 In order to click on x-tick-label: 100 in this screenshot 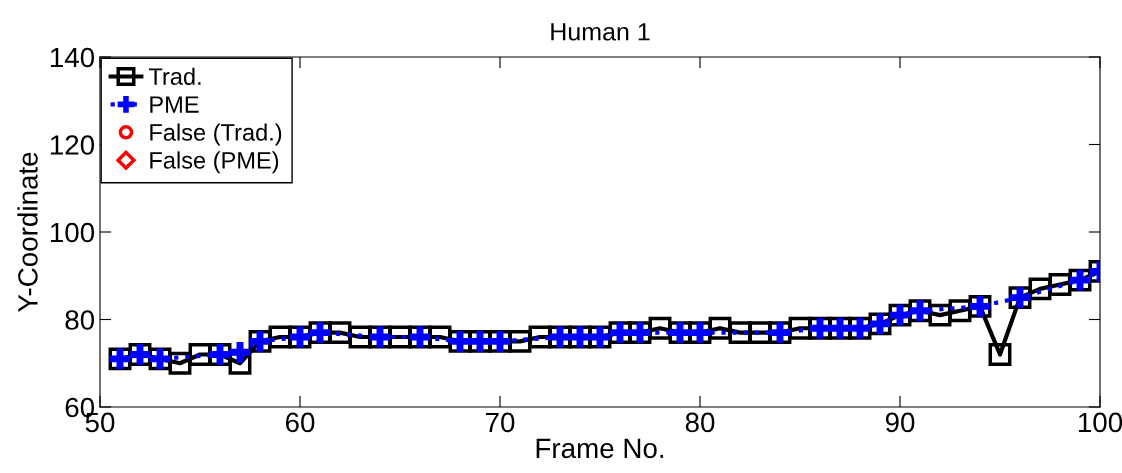, I will do `click(1100, 422)`.